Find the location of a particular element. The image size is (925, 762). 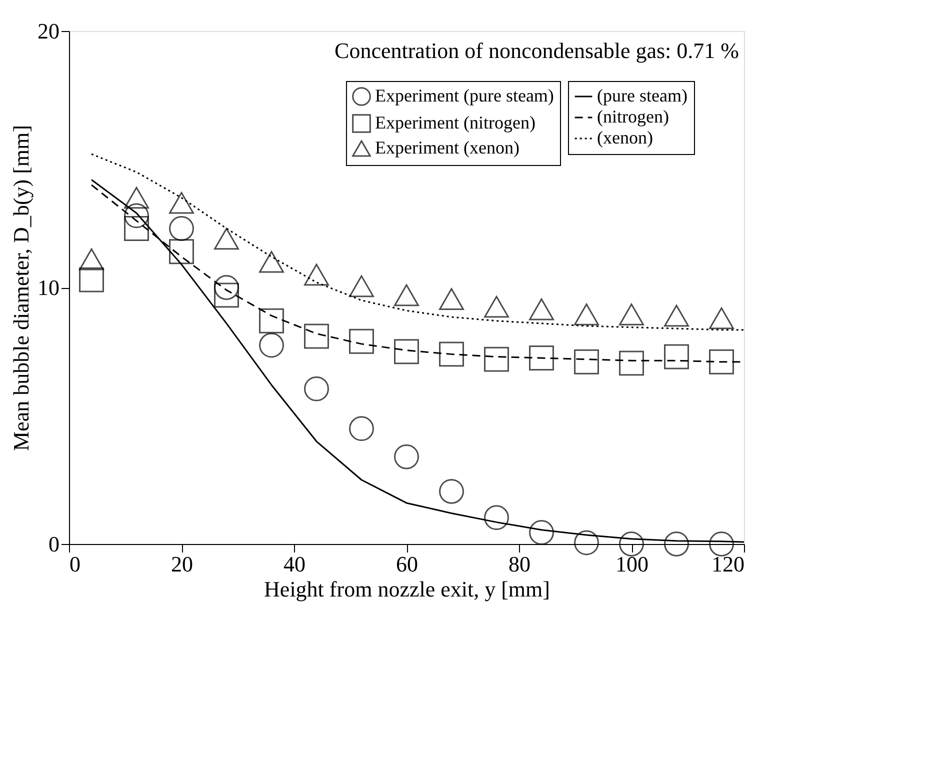

legend-label: (nitrogen) is located at coordinates (633, 116).